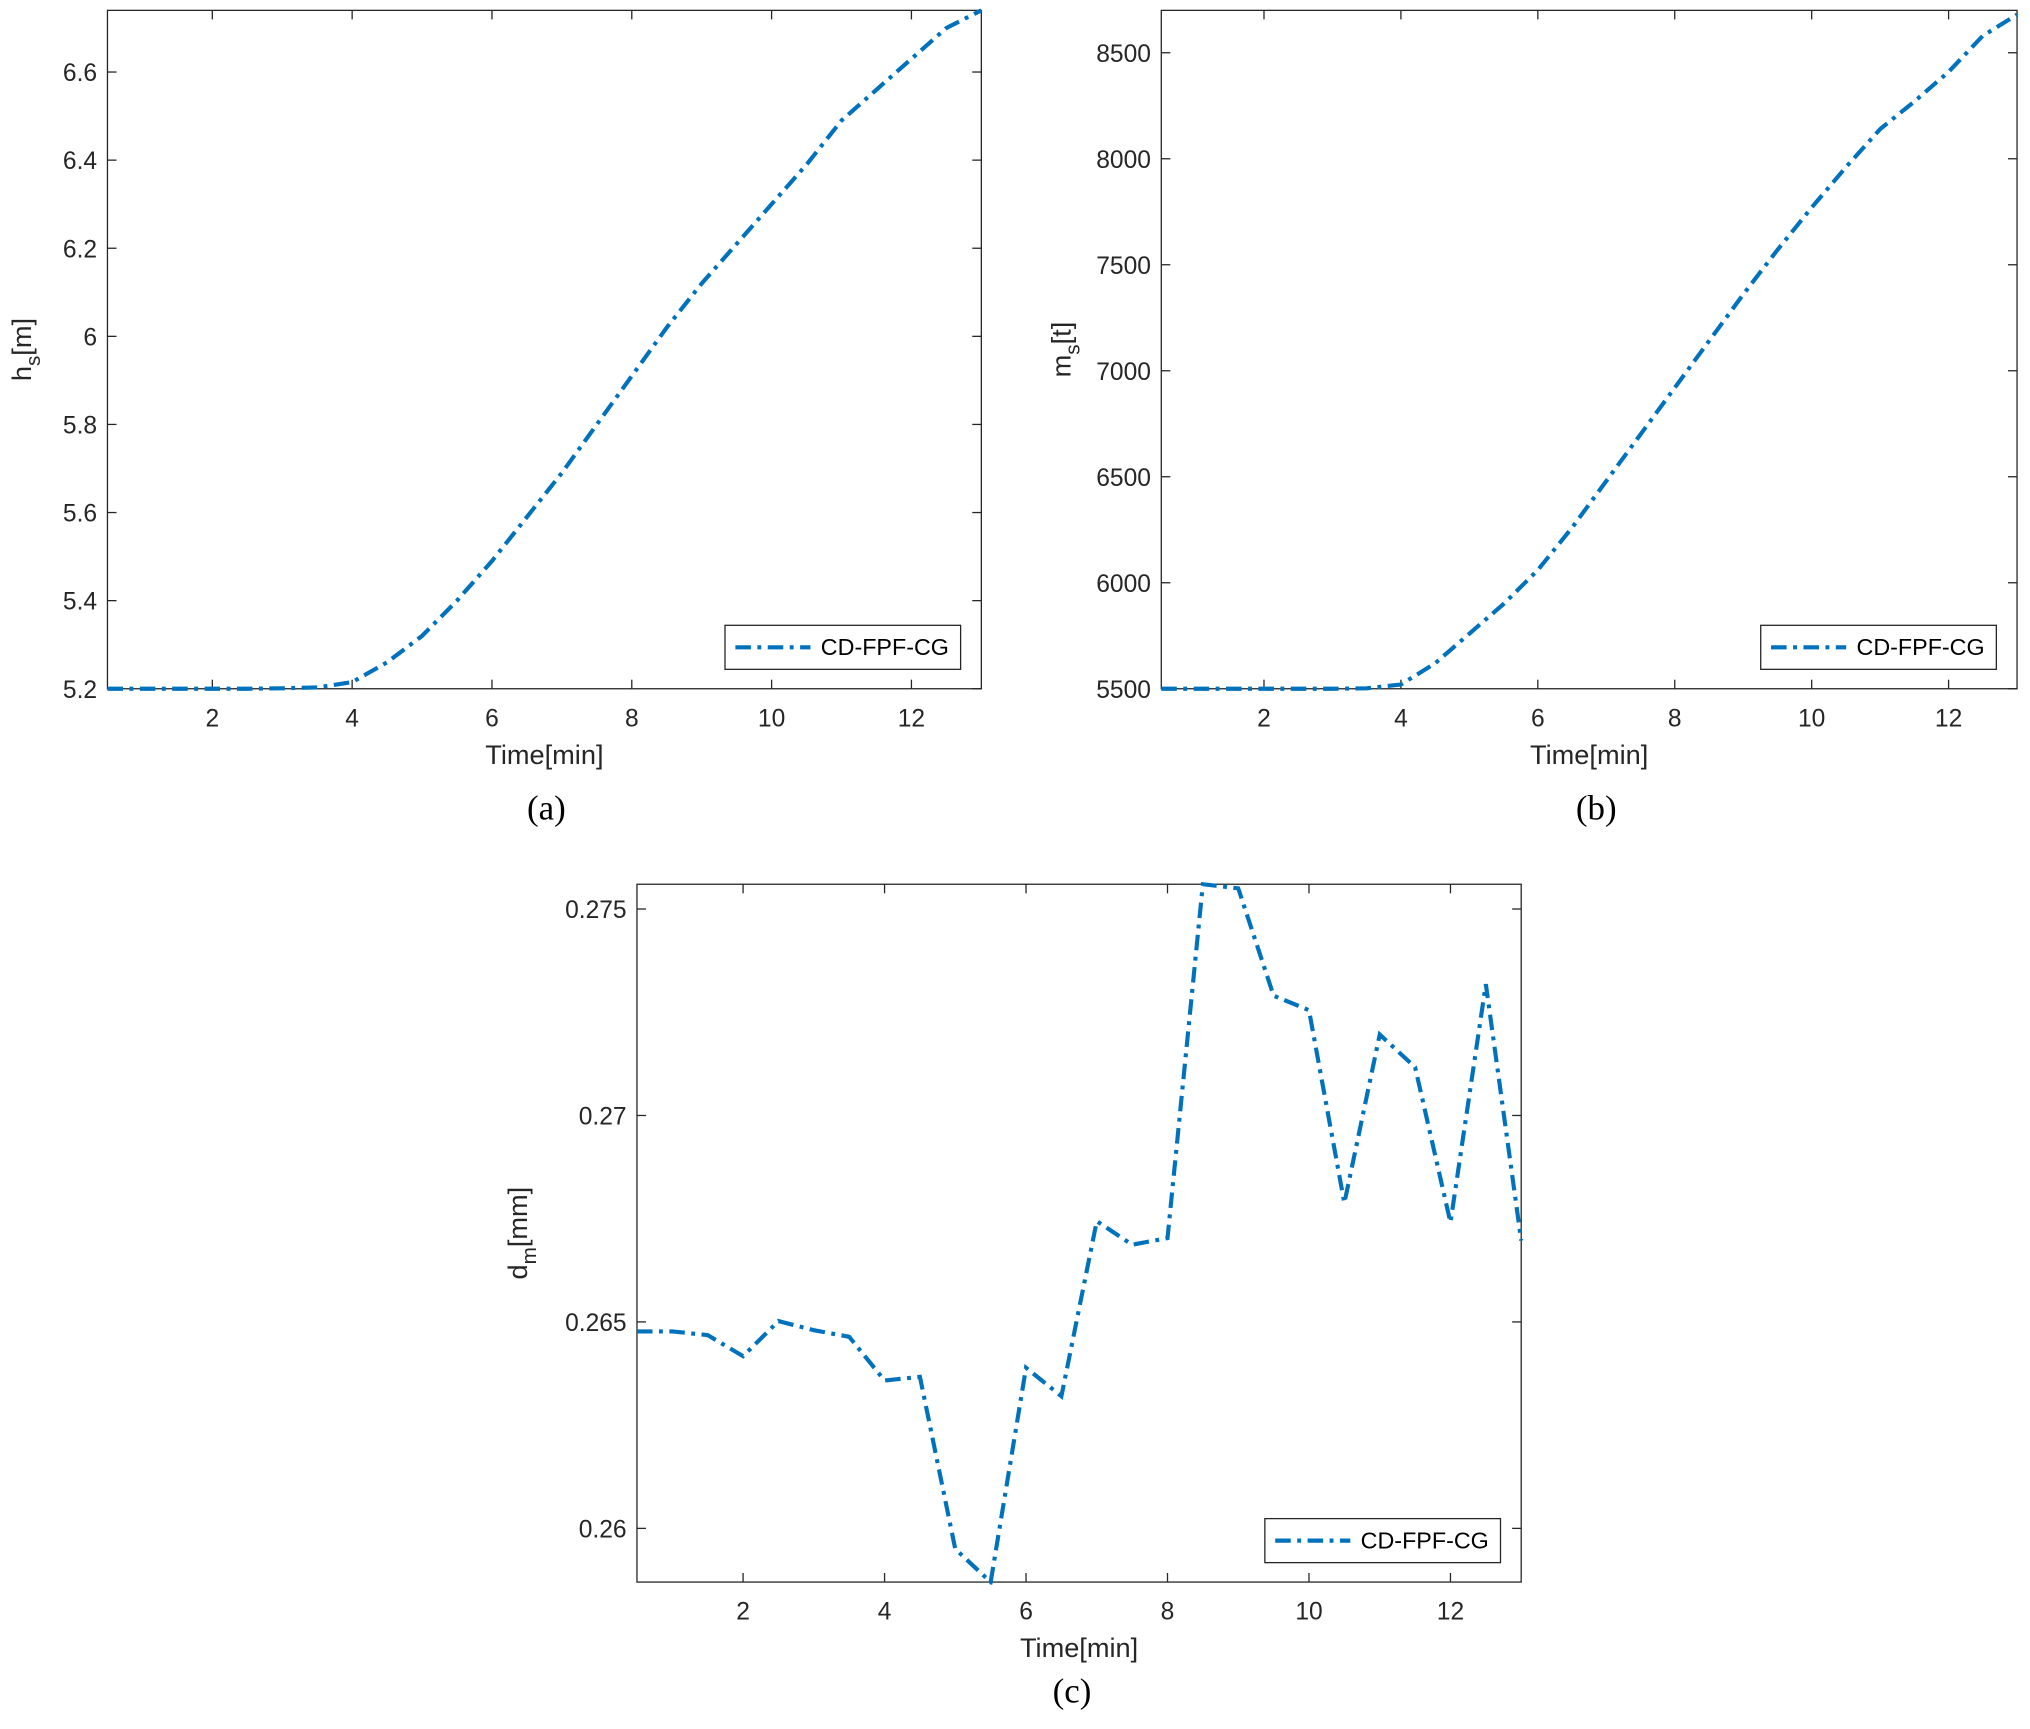  I want to click on y-label-base: m, so click(1061, 366).